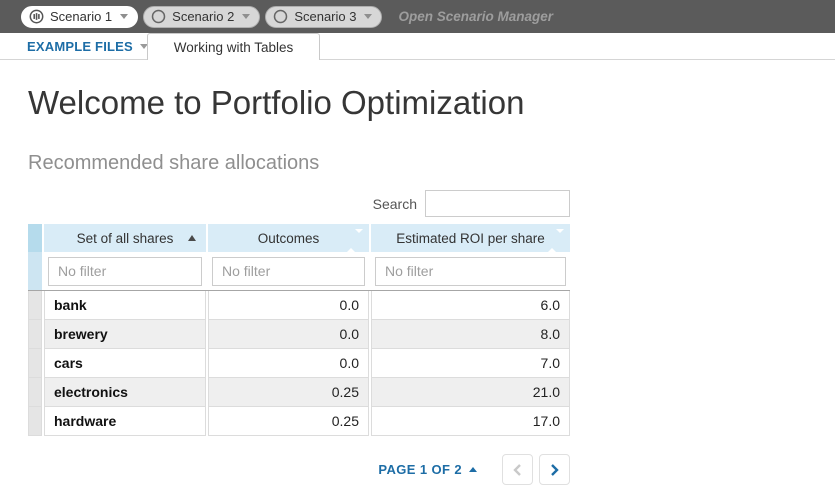 The image size is (835, 496). I want to click on pagination: PAGE 1 OF 2, so click(299, 469).